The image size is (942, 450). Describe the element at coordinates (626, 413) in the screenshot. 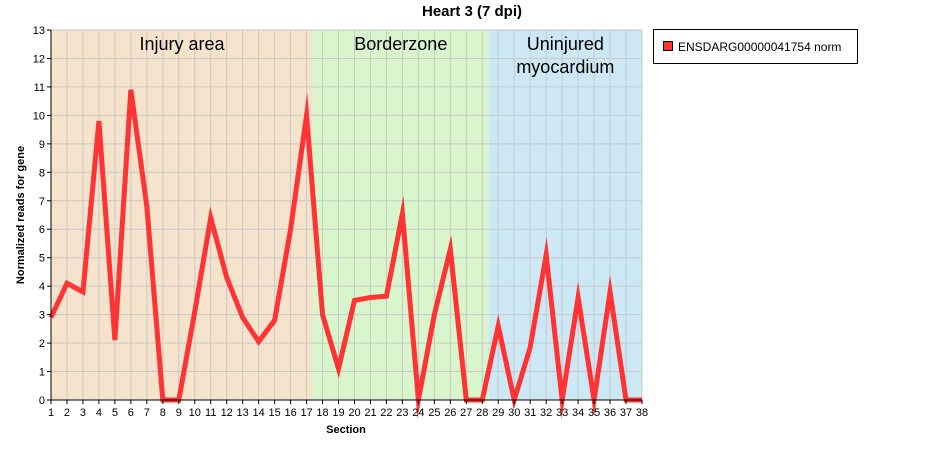

I see `x-tick-label: 37` at that location.